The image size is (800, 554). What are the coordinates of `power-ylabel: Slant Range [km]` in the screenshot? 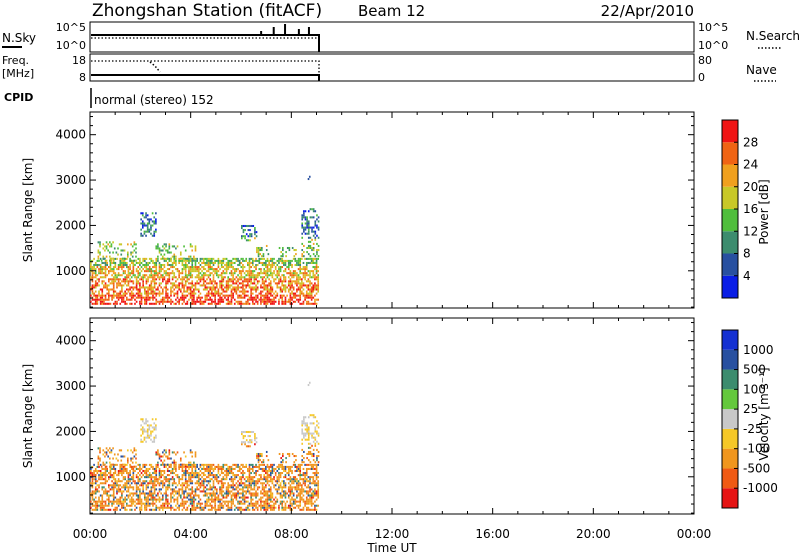 It's located at (28, 210).